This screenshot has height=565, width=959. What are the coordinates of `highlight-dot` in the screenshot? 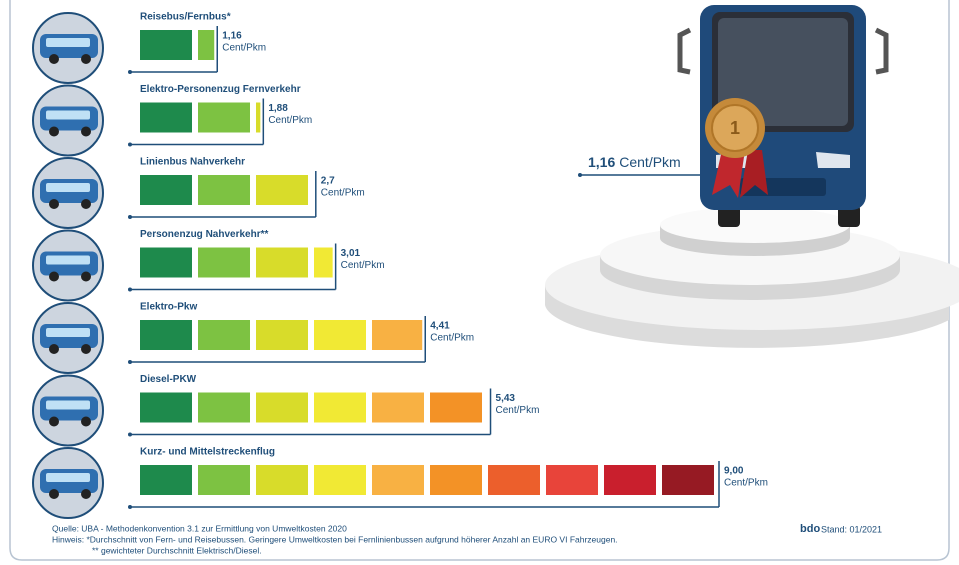 It's located at (580, 175).